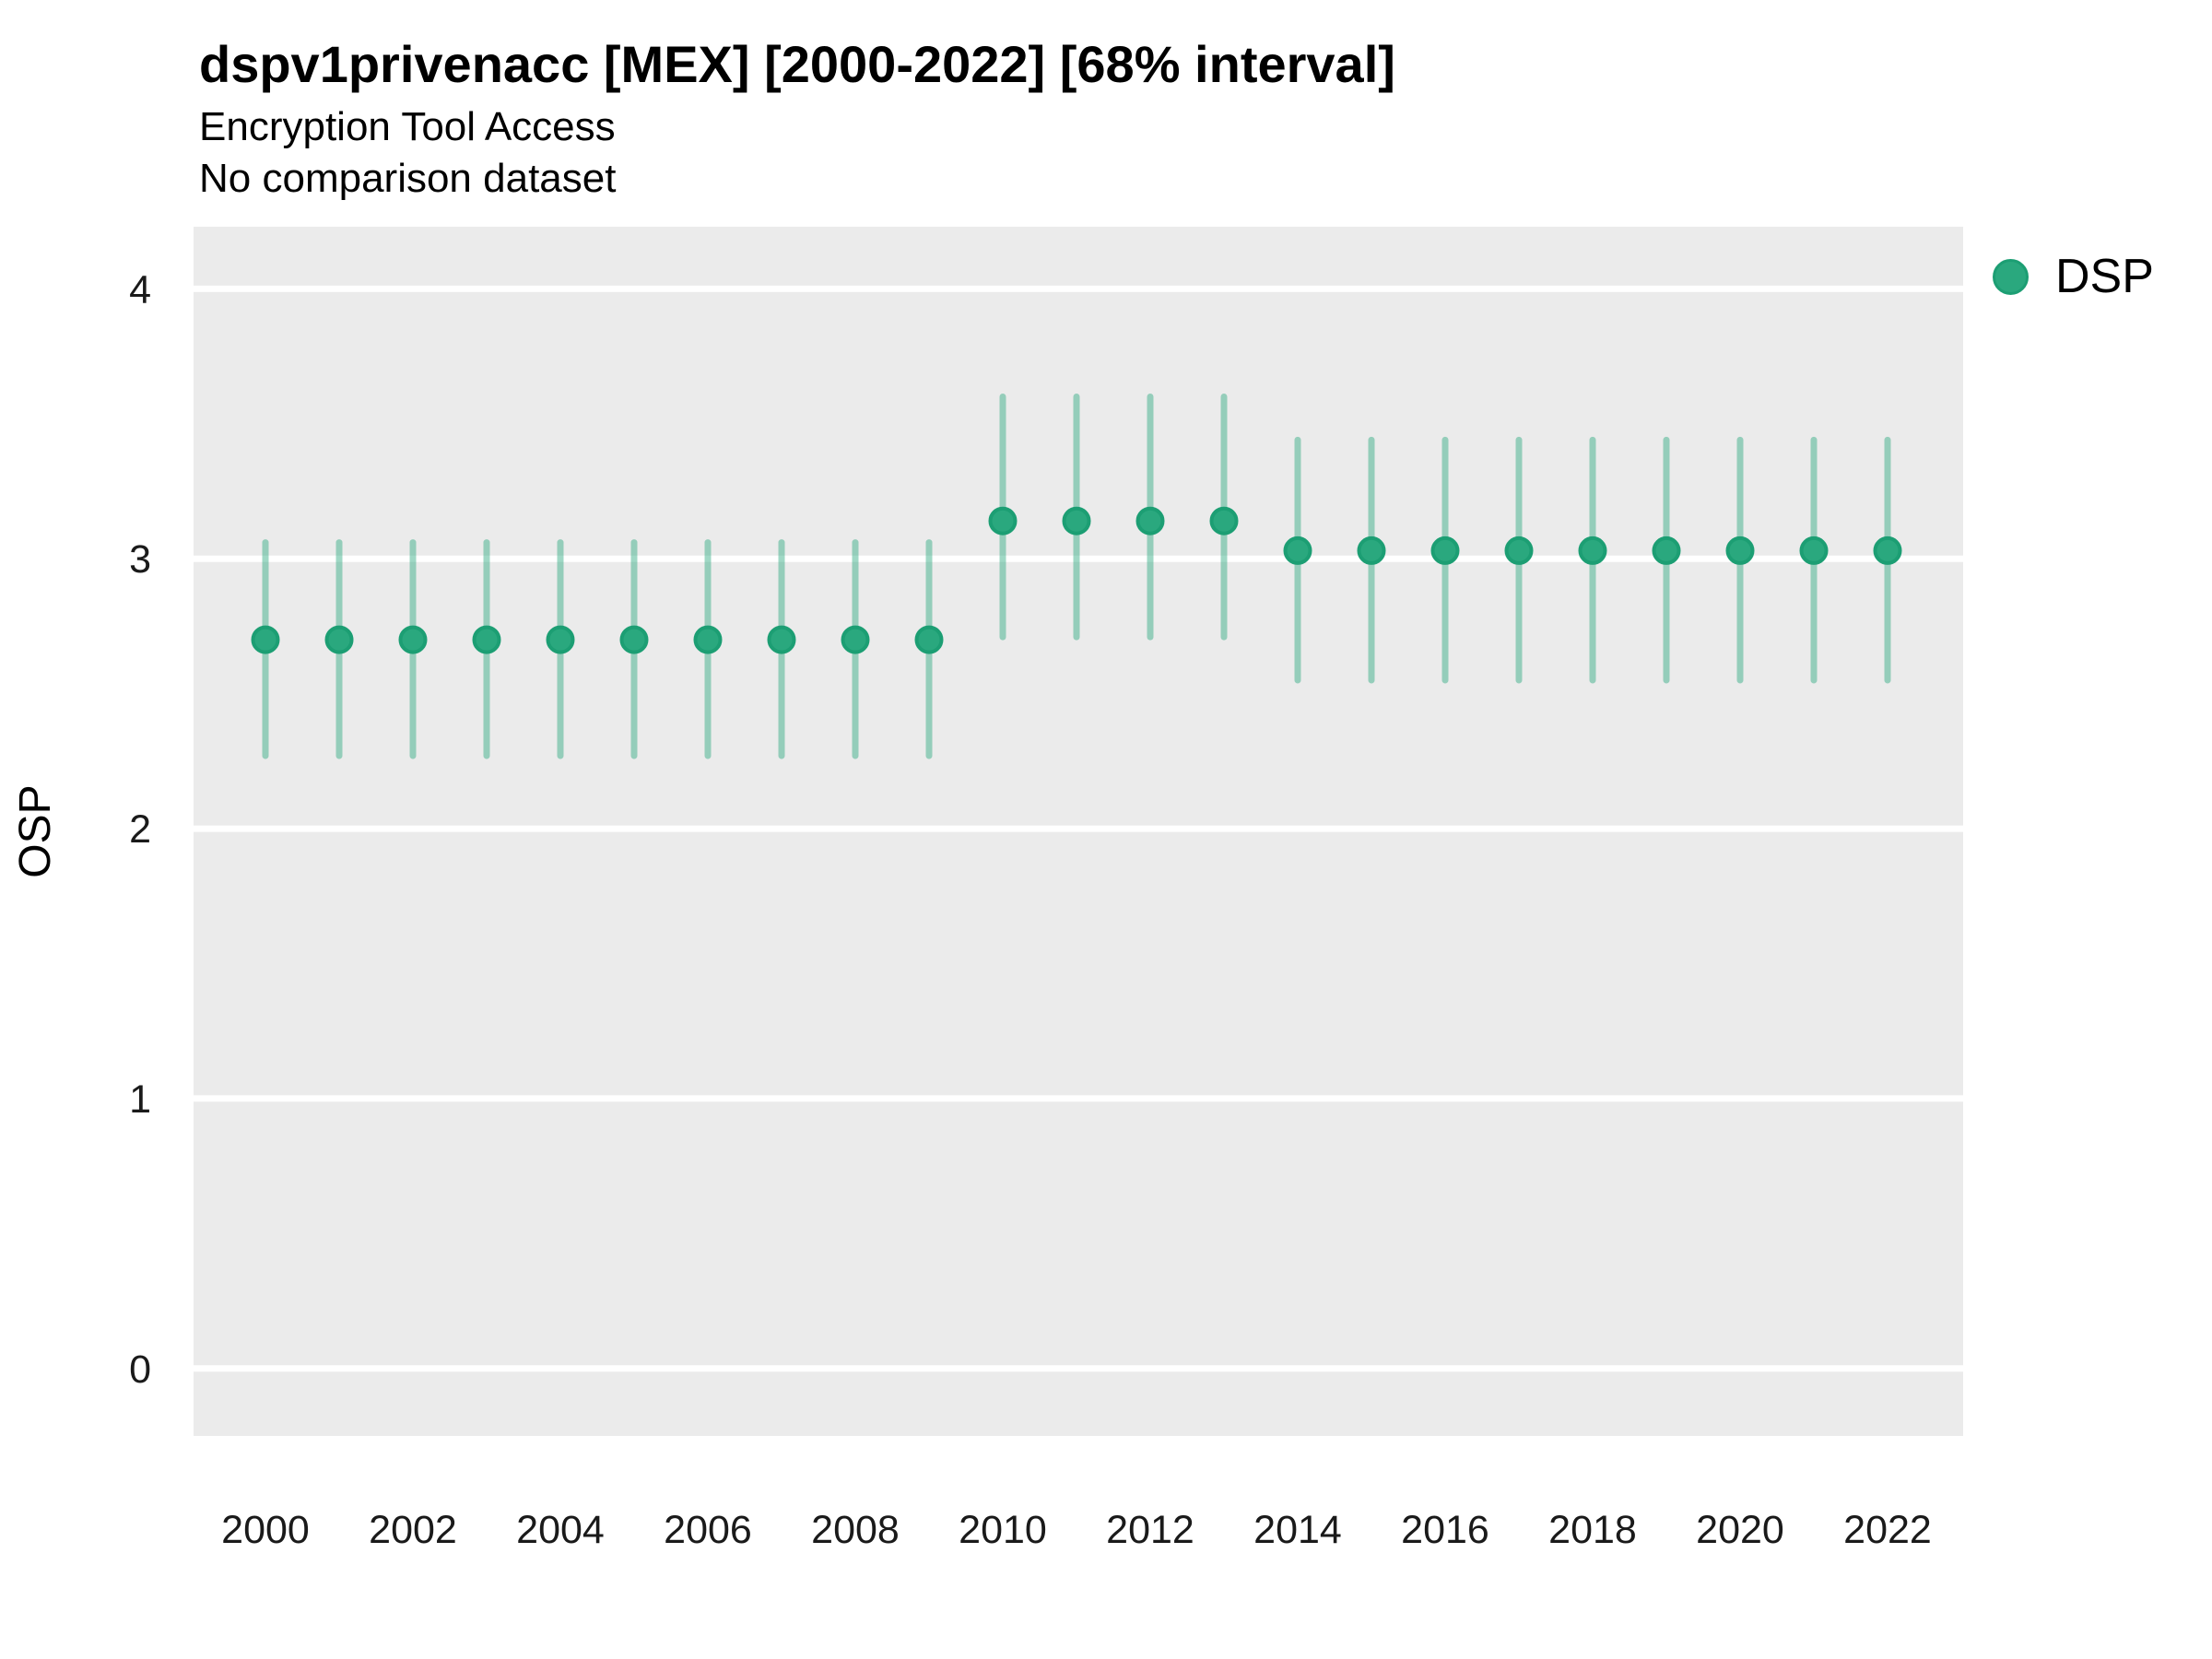  What do you see at coordinates (1297, 550) in the screenshot?
I see `data-point-2014` at bounding box center [1297, 550].